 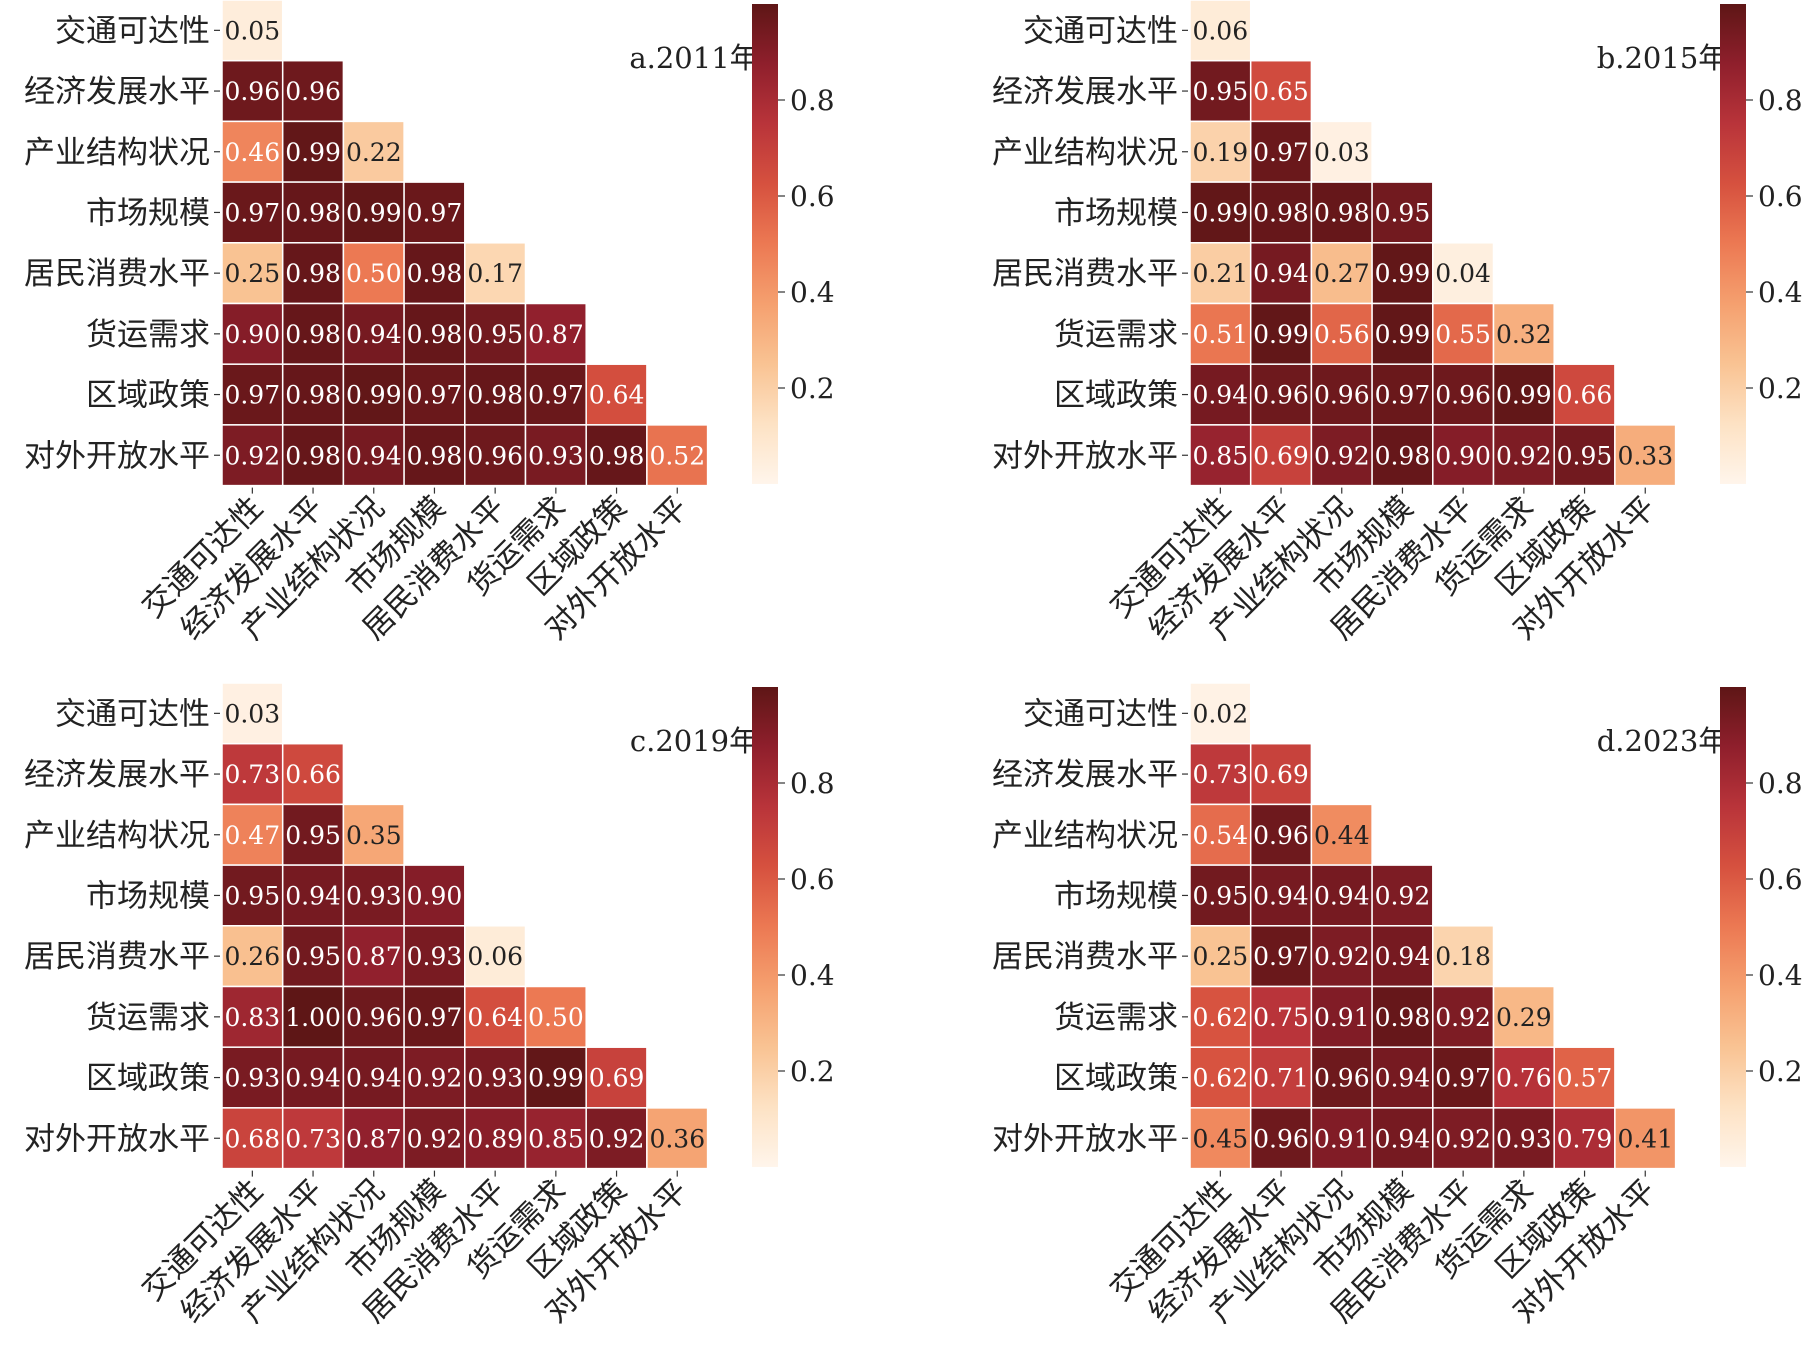 I want to click on cell-value-label: 0.55, so click(x=1463, y=334).